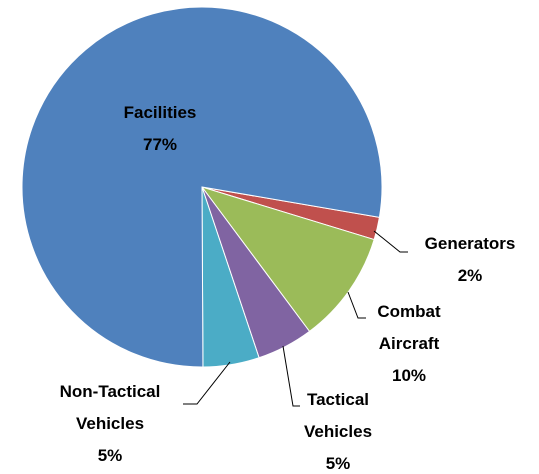 The image size is (539, 474). I want to click on data-label: Non-Tactical Vehicles 5%, so click(110, 424).